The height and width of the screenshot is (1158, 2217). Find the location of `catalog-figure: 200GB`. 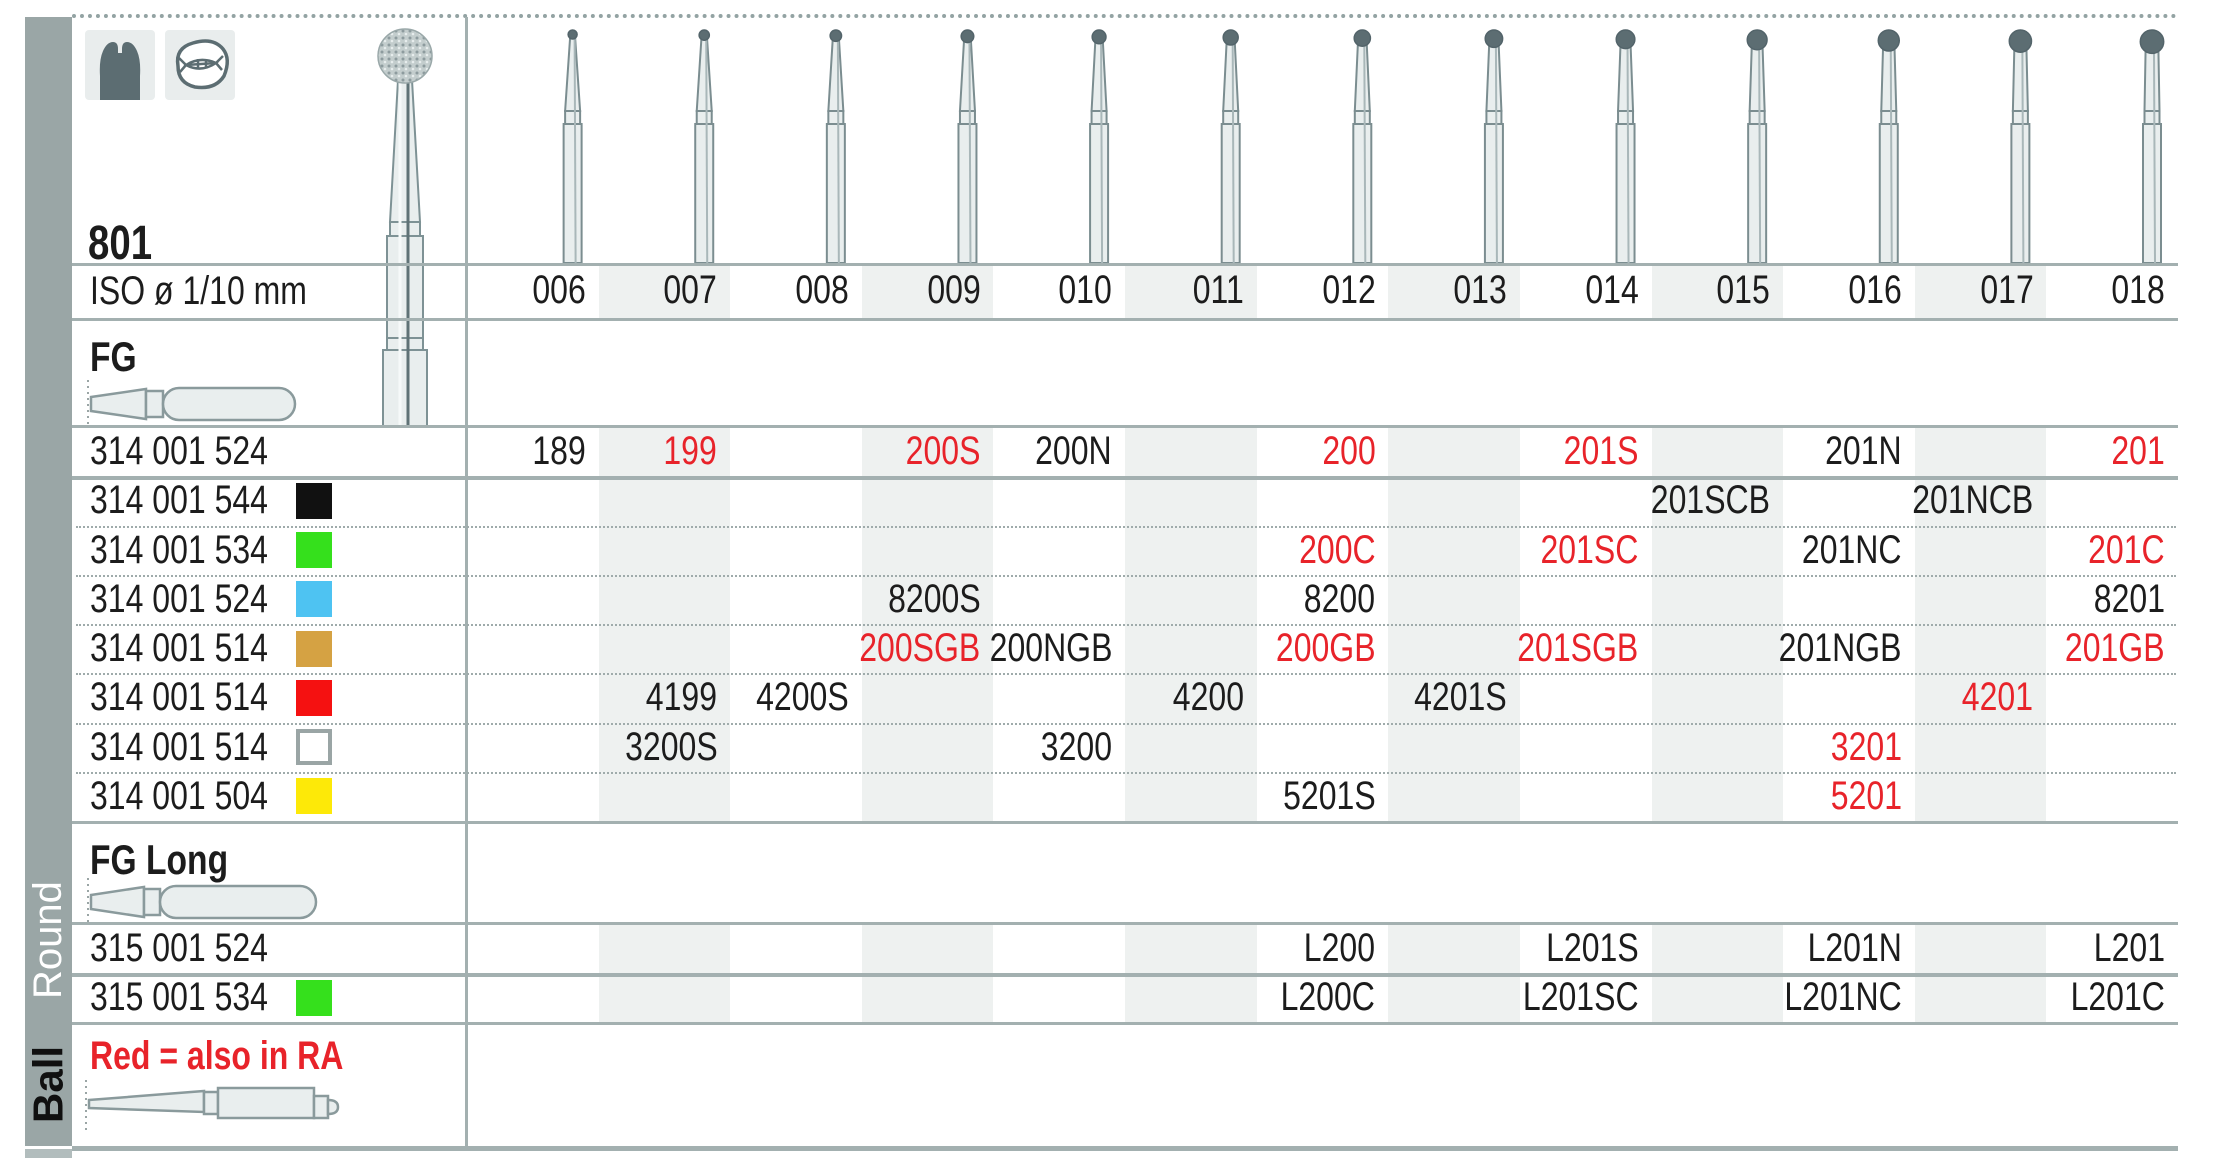

catalog-figure: 200GB is located at coordinates (1325, 648).